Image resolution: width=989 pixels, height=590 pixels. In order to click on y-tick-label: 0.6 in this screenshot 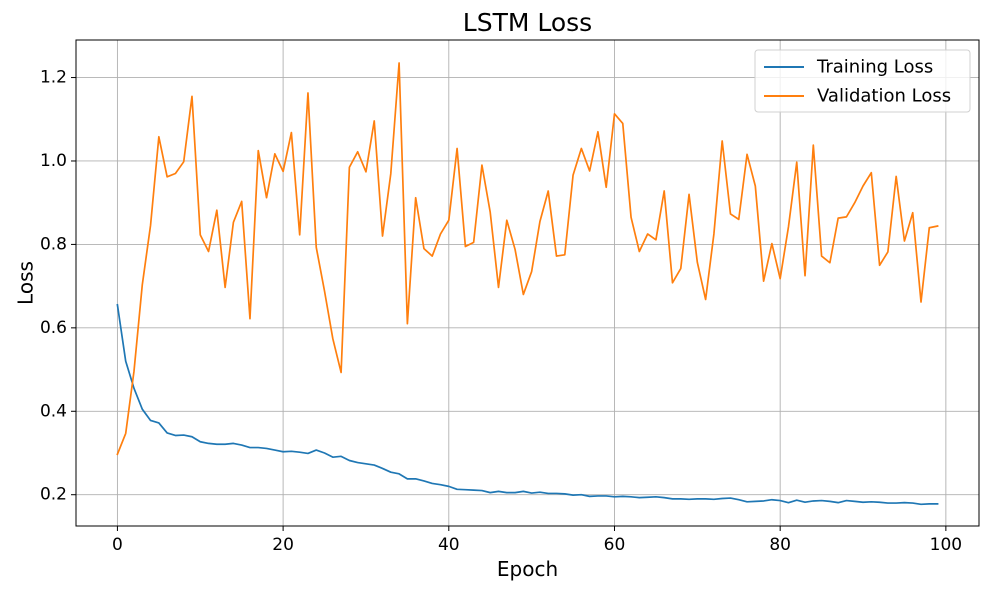, I will do `click(53, 328)`.